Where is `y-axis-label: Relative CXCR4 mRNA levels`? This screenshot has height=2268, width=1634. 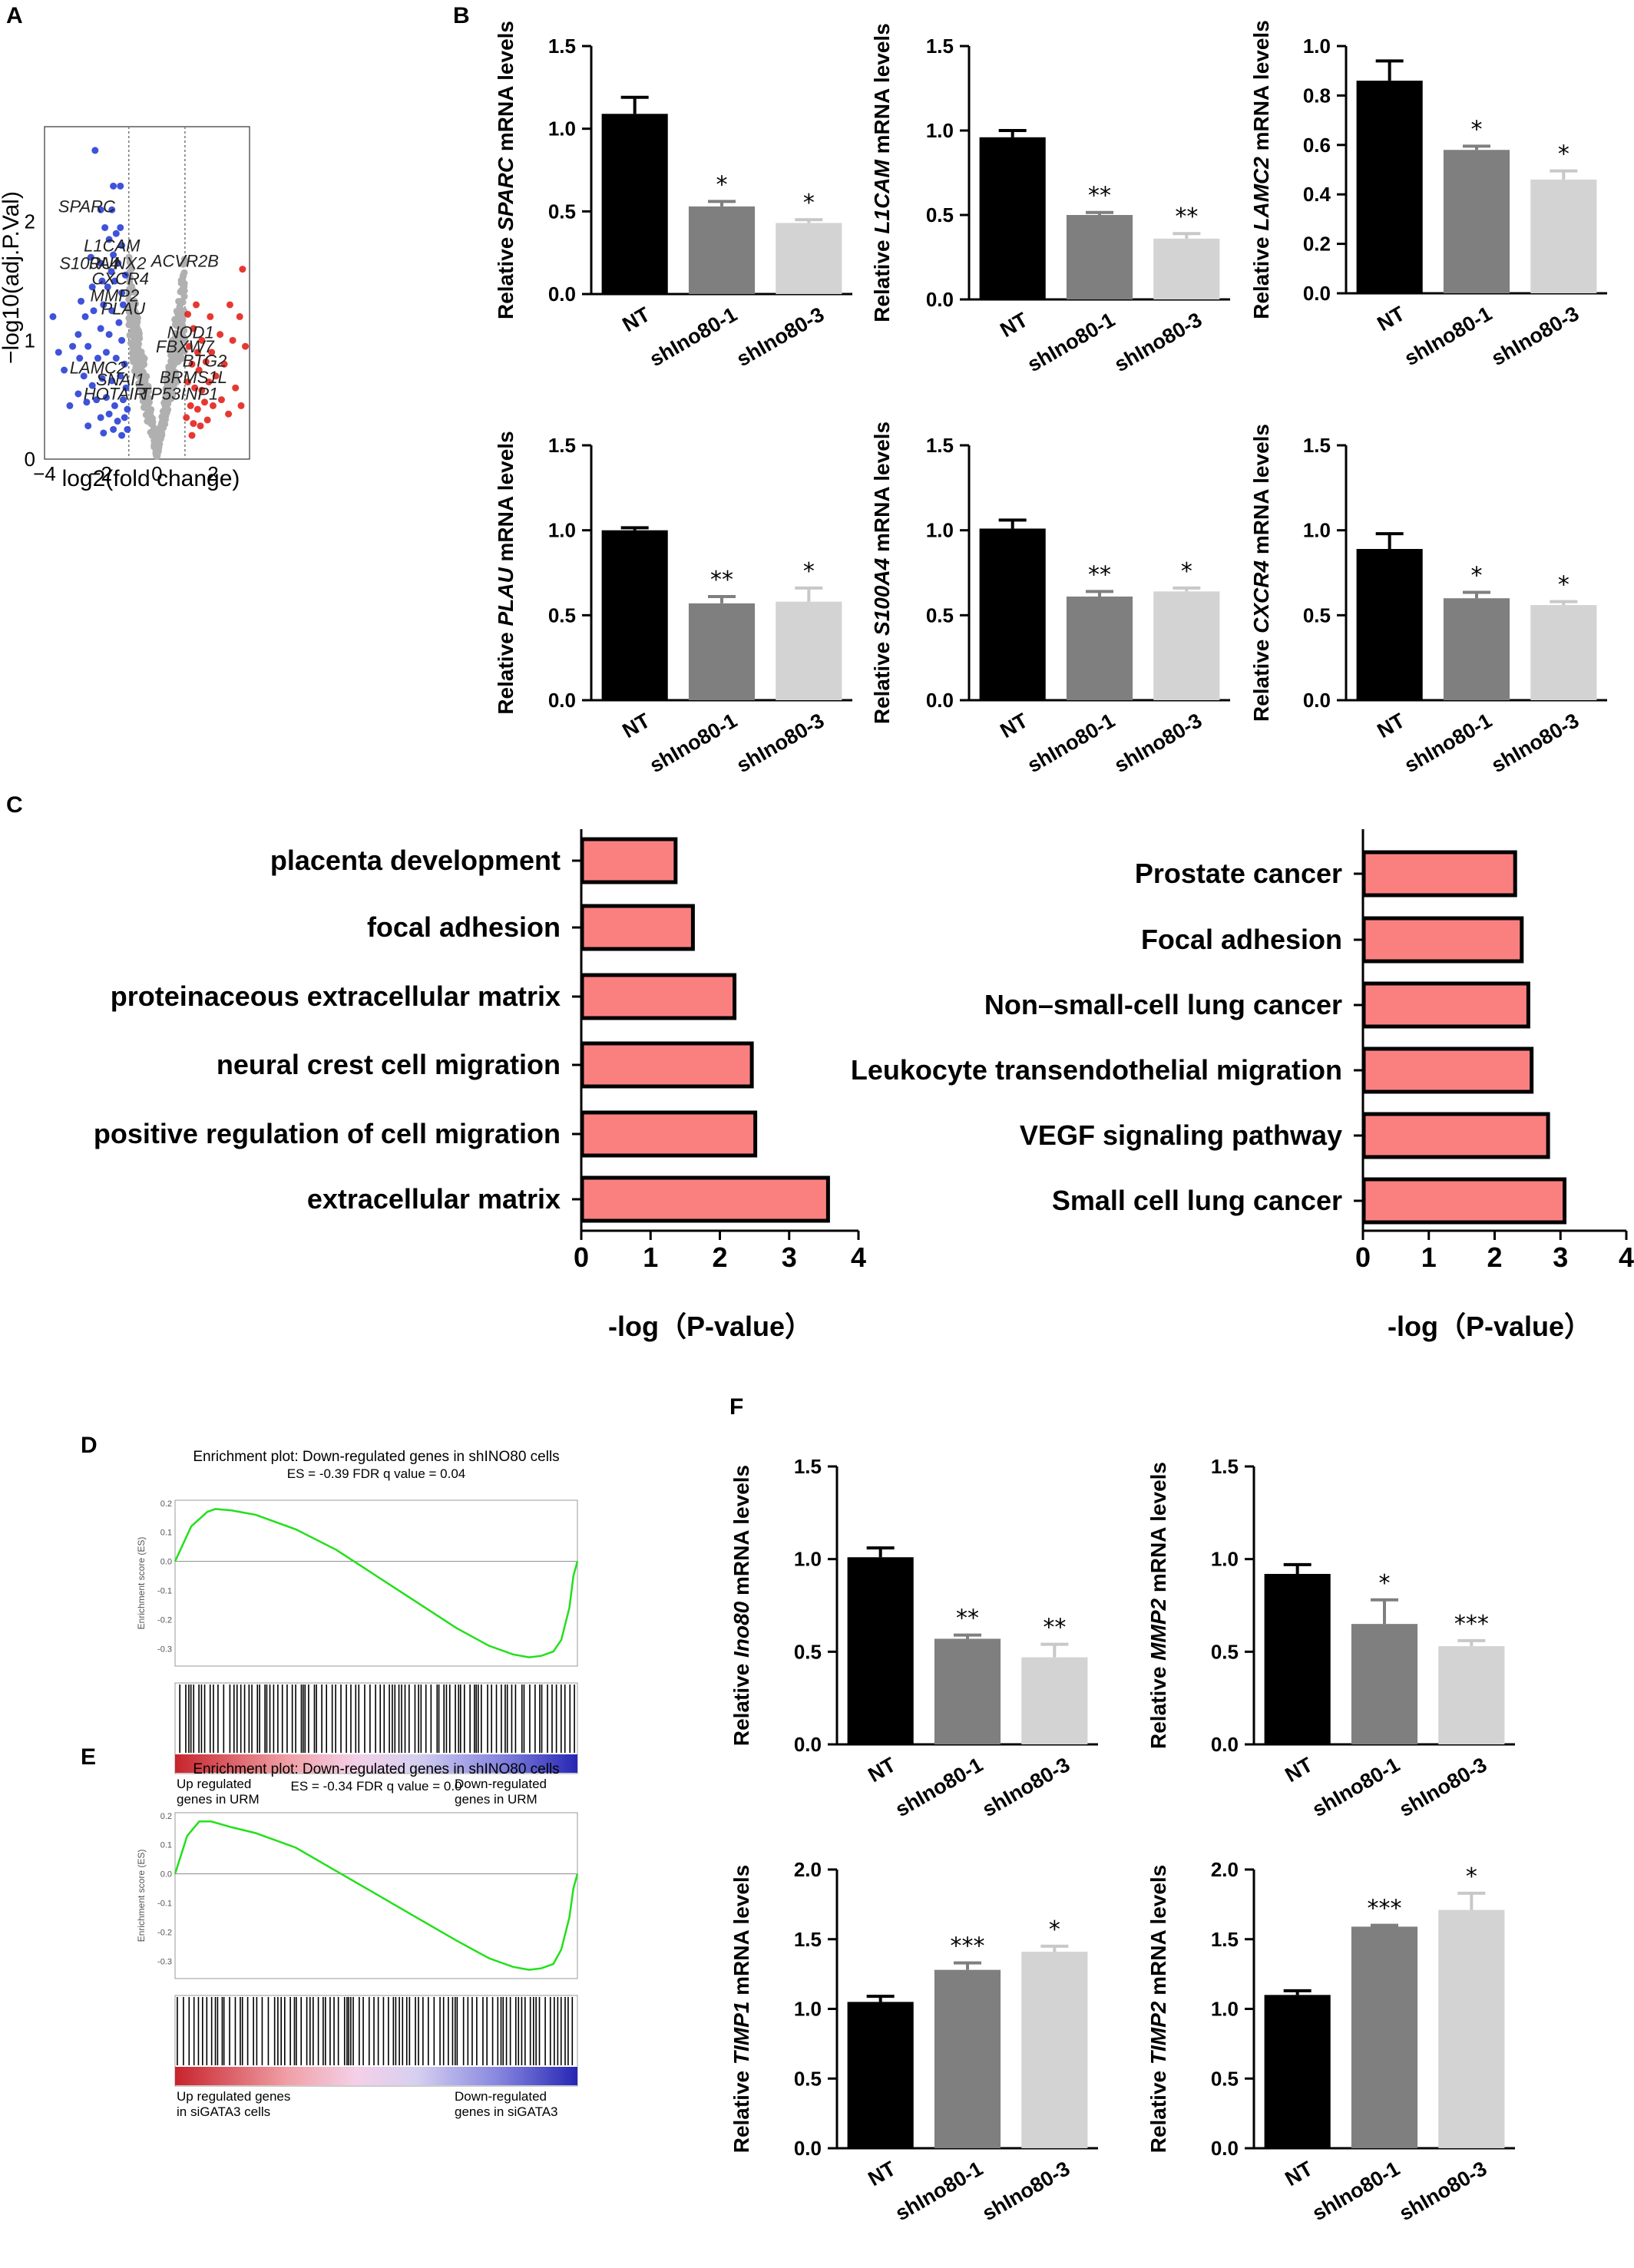
y-axis-label: Relative CXCR4 mRNA levels is located at coordinates (1261, 573).